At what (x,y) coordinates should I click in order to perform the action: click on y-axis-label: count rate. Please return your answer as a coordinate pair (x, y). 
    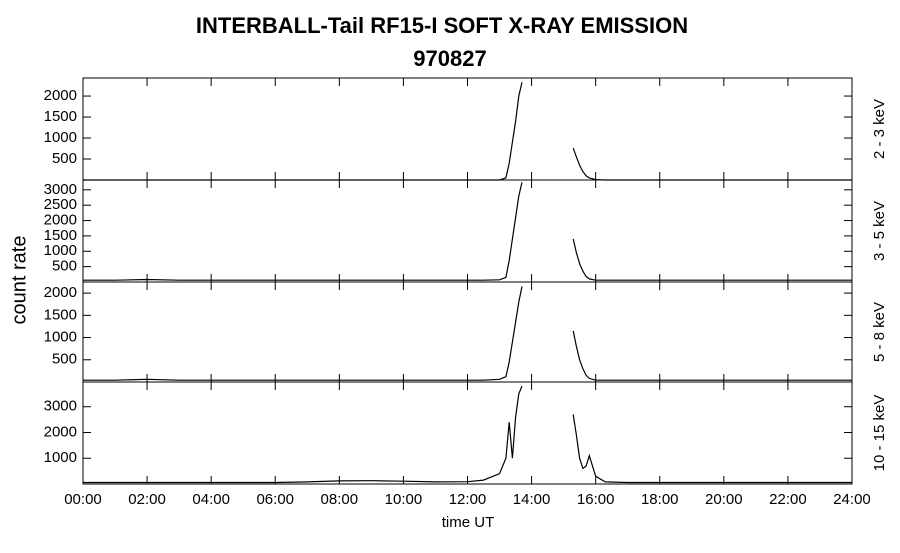
    Looking at the image, I should click on (19, 280).